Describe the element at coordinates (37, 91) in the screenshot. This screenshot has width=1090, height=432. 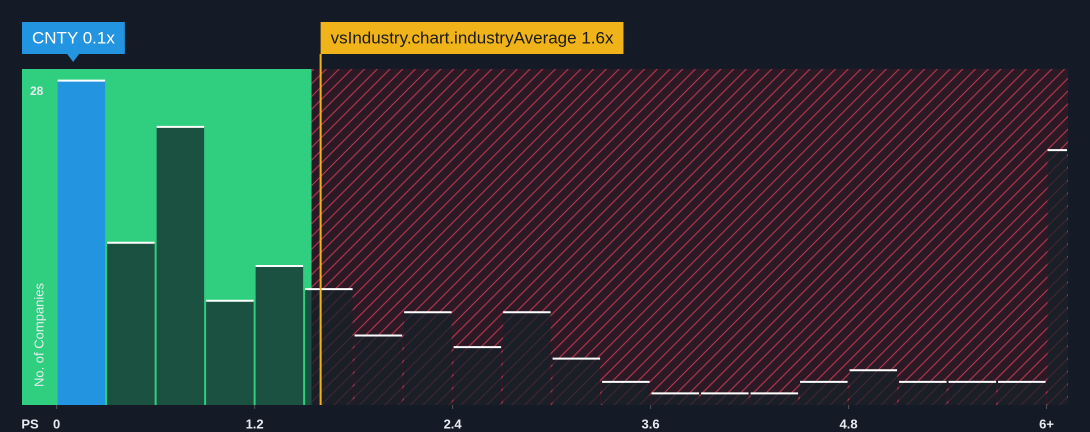
I see `y-tick-label: 28` at that location.